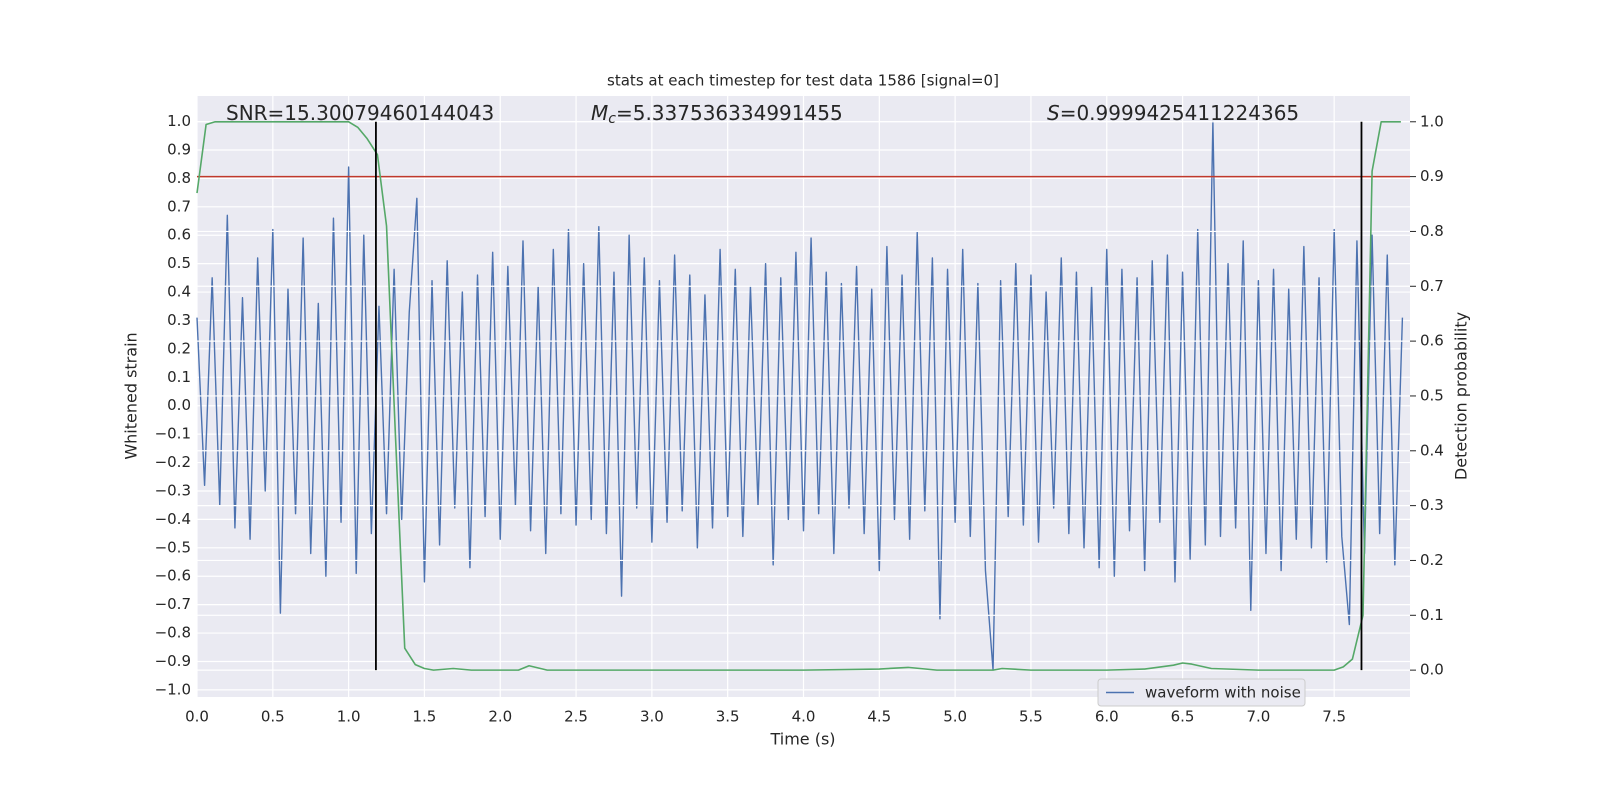 This screenshot has width=1600, height=800. I want to click on annotation: SNR=15.30079460144043, so click(360, 113).